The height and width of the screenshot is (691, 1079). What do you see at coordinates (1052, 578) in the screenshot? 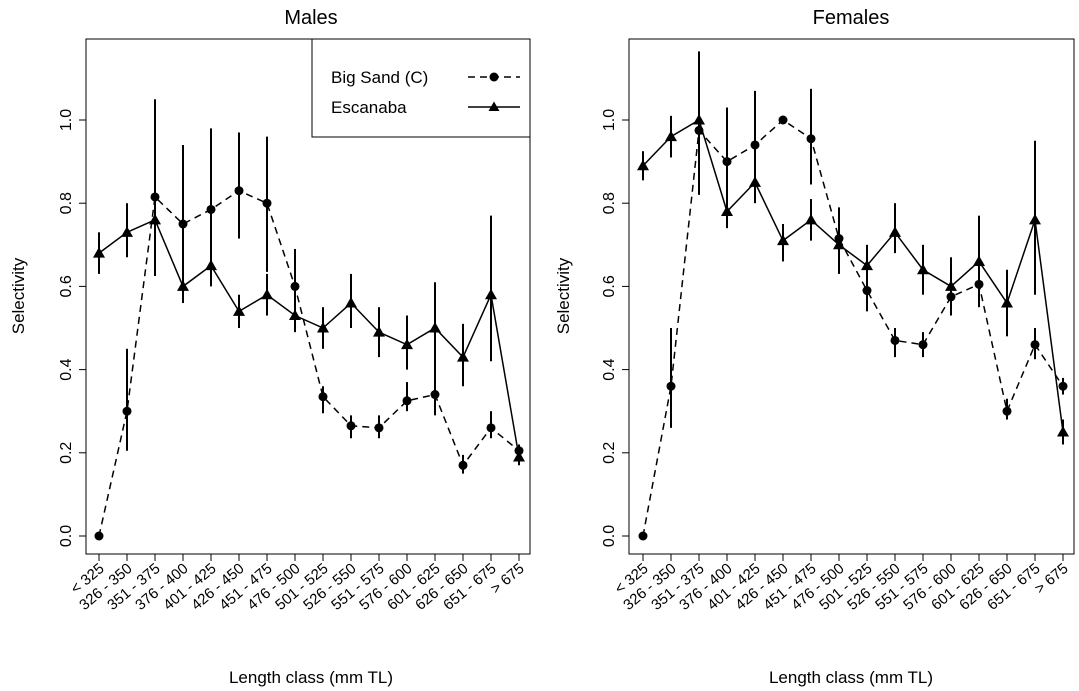
I see `females-x-tick-label: > 675` at bounding box center [1052, 578].